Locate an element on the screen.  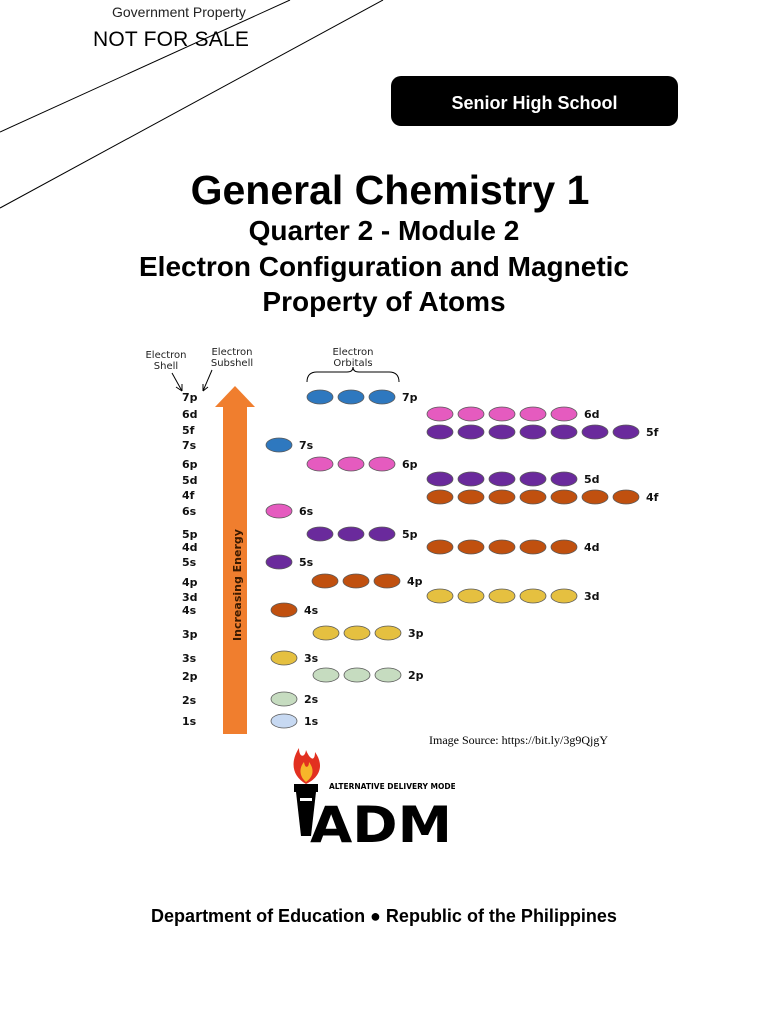
orbital-row-5f: 5f is located at coordinates (542, 432).